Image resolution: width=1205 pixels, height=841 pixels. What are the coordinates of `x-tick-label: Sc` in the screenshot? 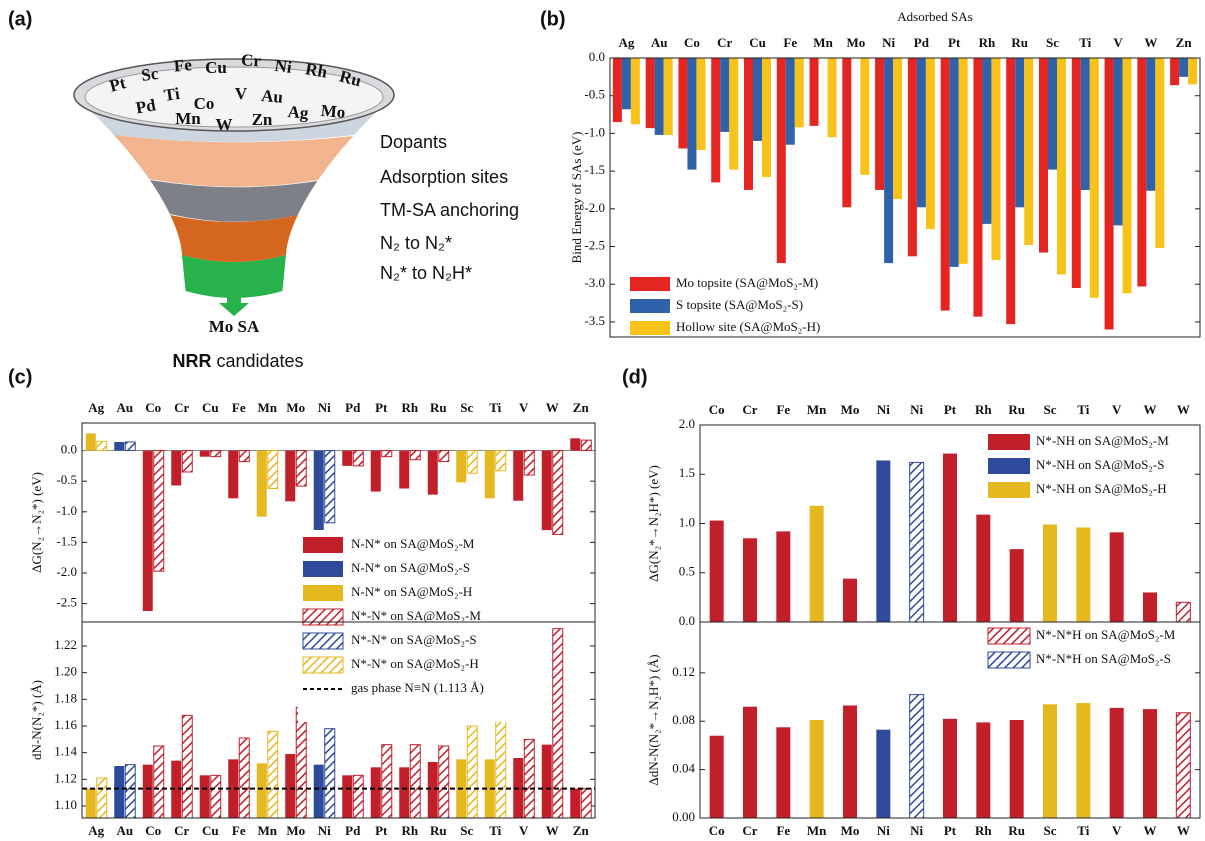 It's located at (1050, 830).